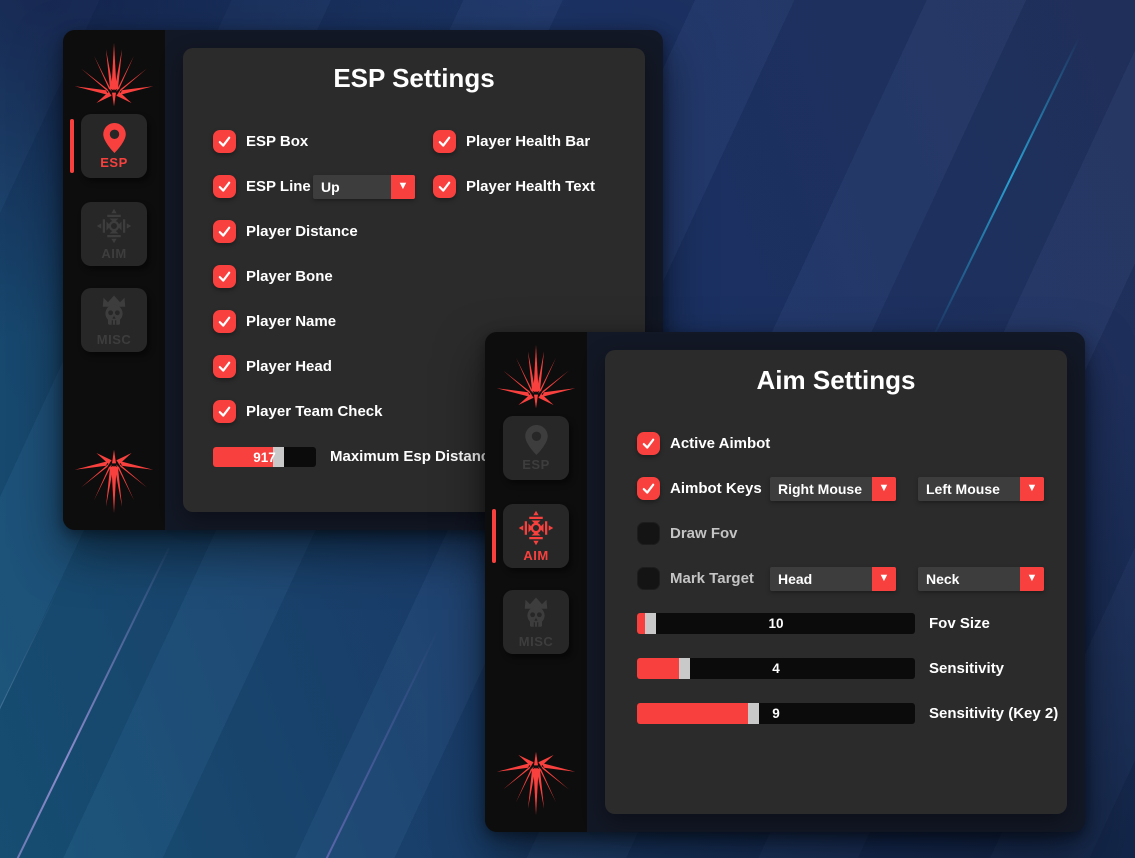  What do you see at coordinates (530, 186) in the screenshot?
I see `player-health-text-label: Player Health Text` at bounding box center [530, 186].